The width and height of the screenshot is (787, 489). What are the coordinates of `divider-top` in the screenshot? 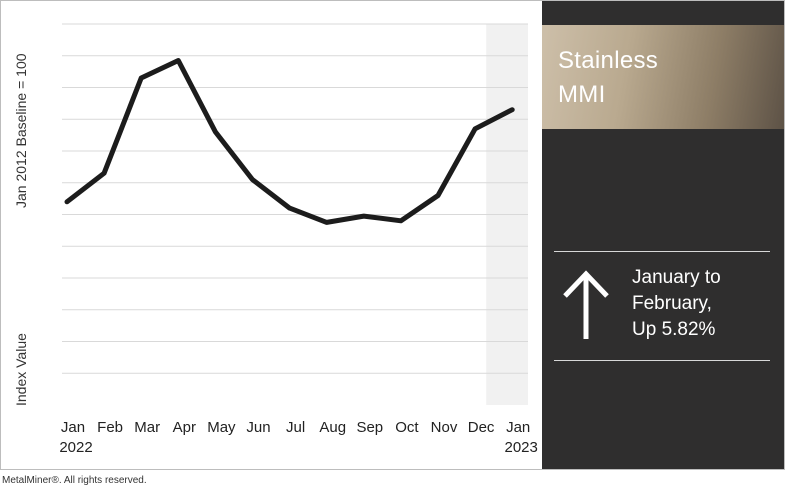 It's located at (662, 251).